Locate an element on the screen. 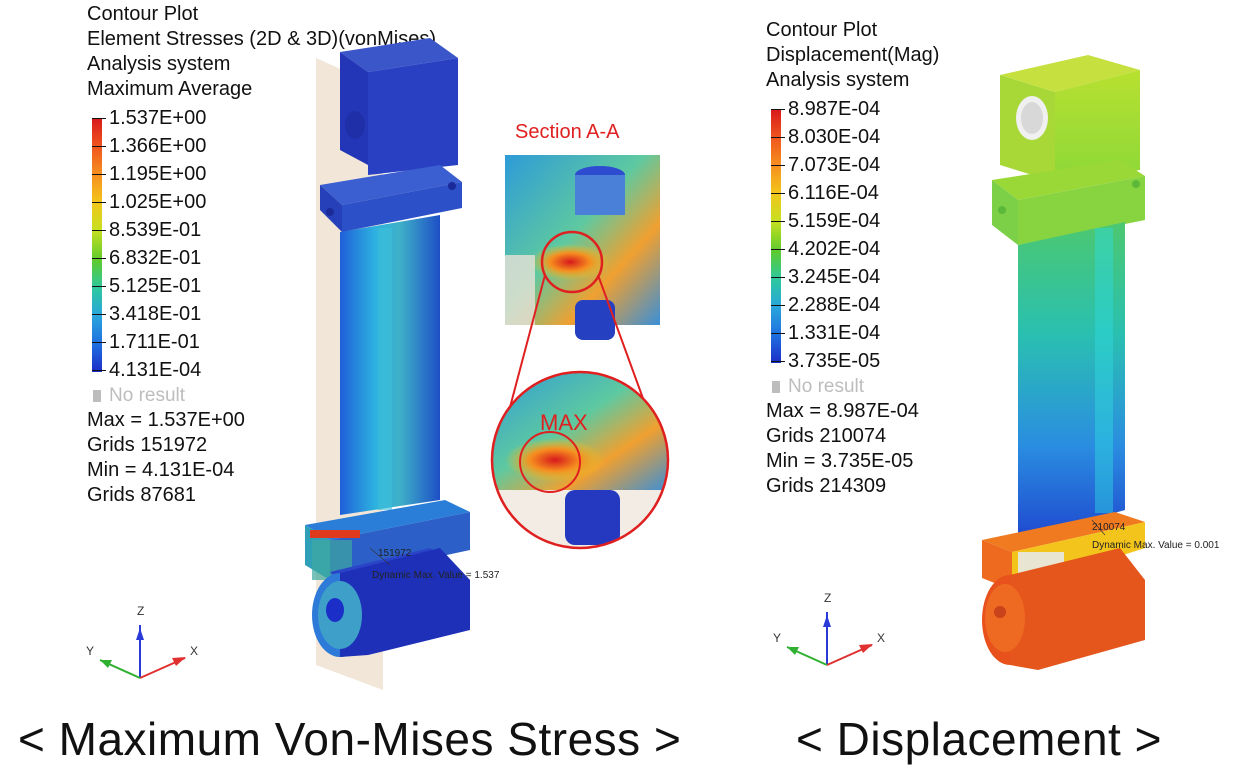  stress-caption: < Maximum Von-Mises Stress > is located at coordinates (350, 739).